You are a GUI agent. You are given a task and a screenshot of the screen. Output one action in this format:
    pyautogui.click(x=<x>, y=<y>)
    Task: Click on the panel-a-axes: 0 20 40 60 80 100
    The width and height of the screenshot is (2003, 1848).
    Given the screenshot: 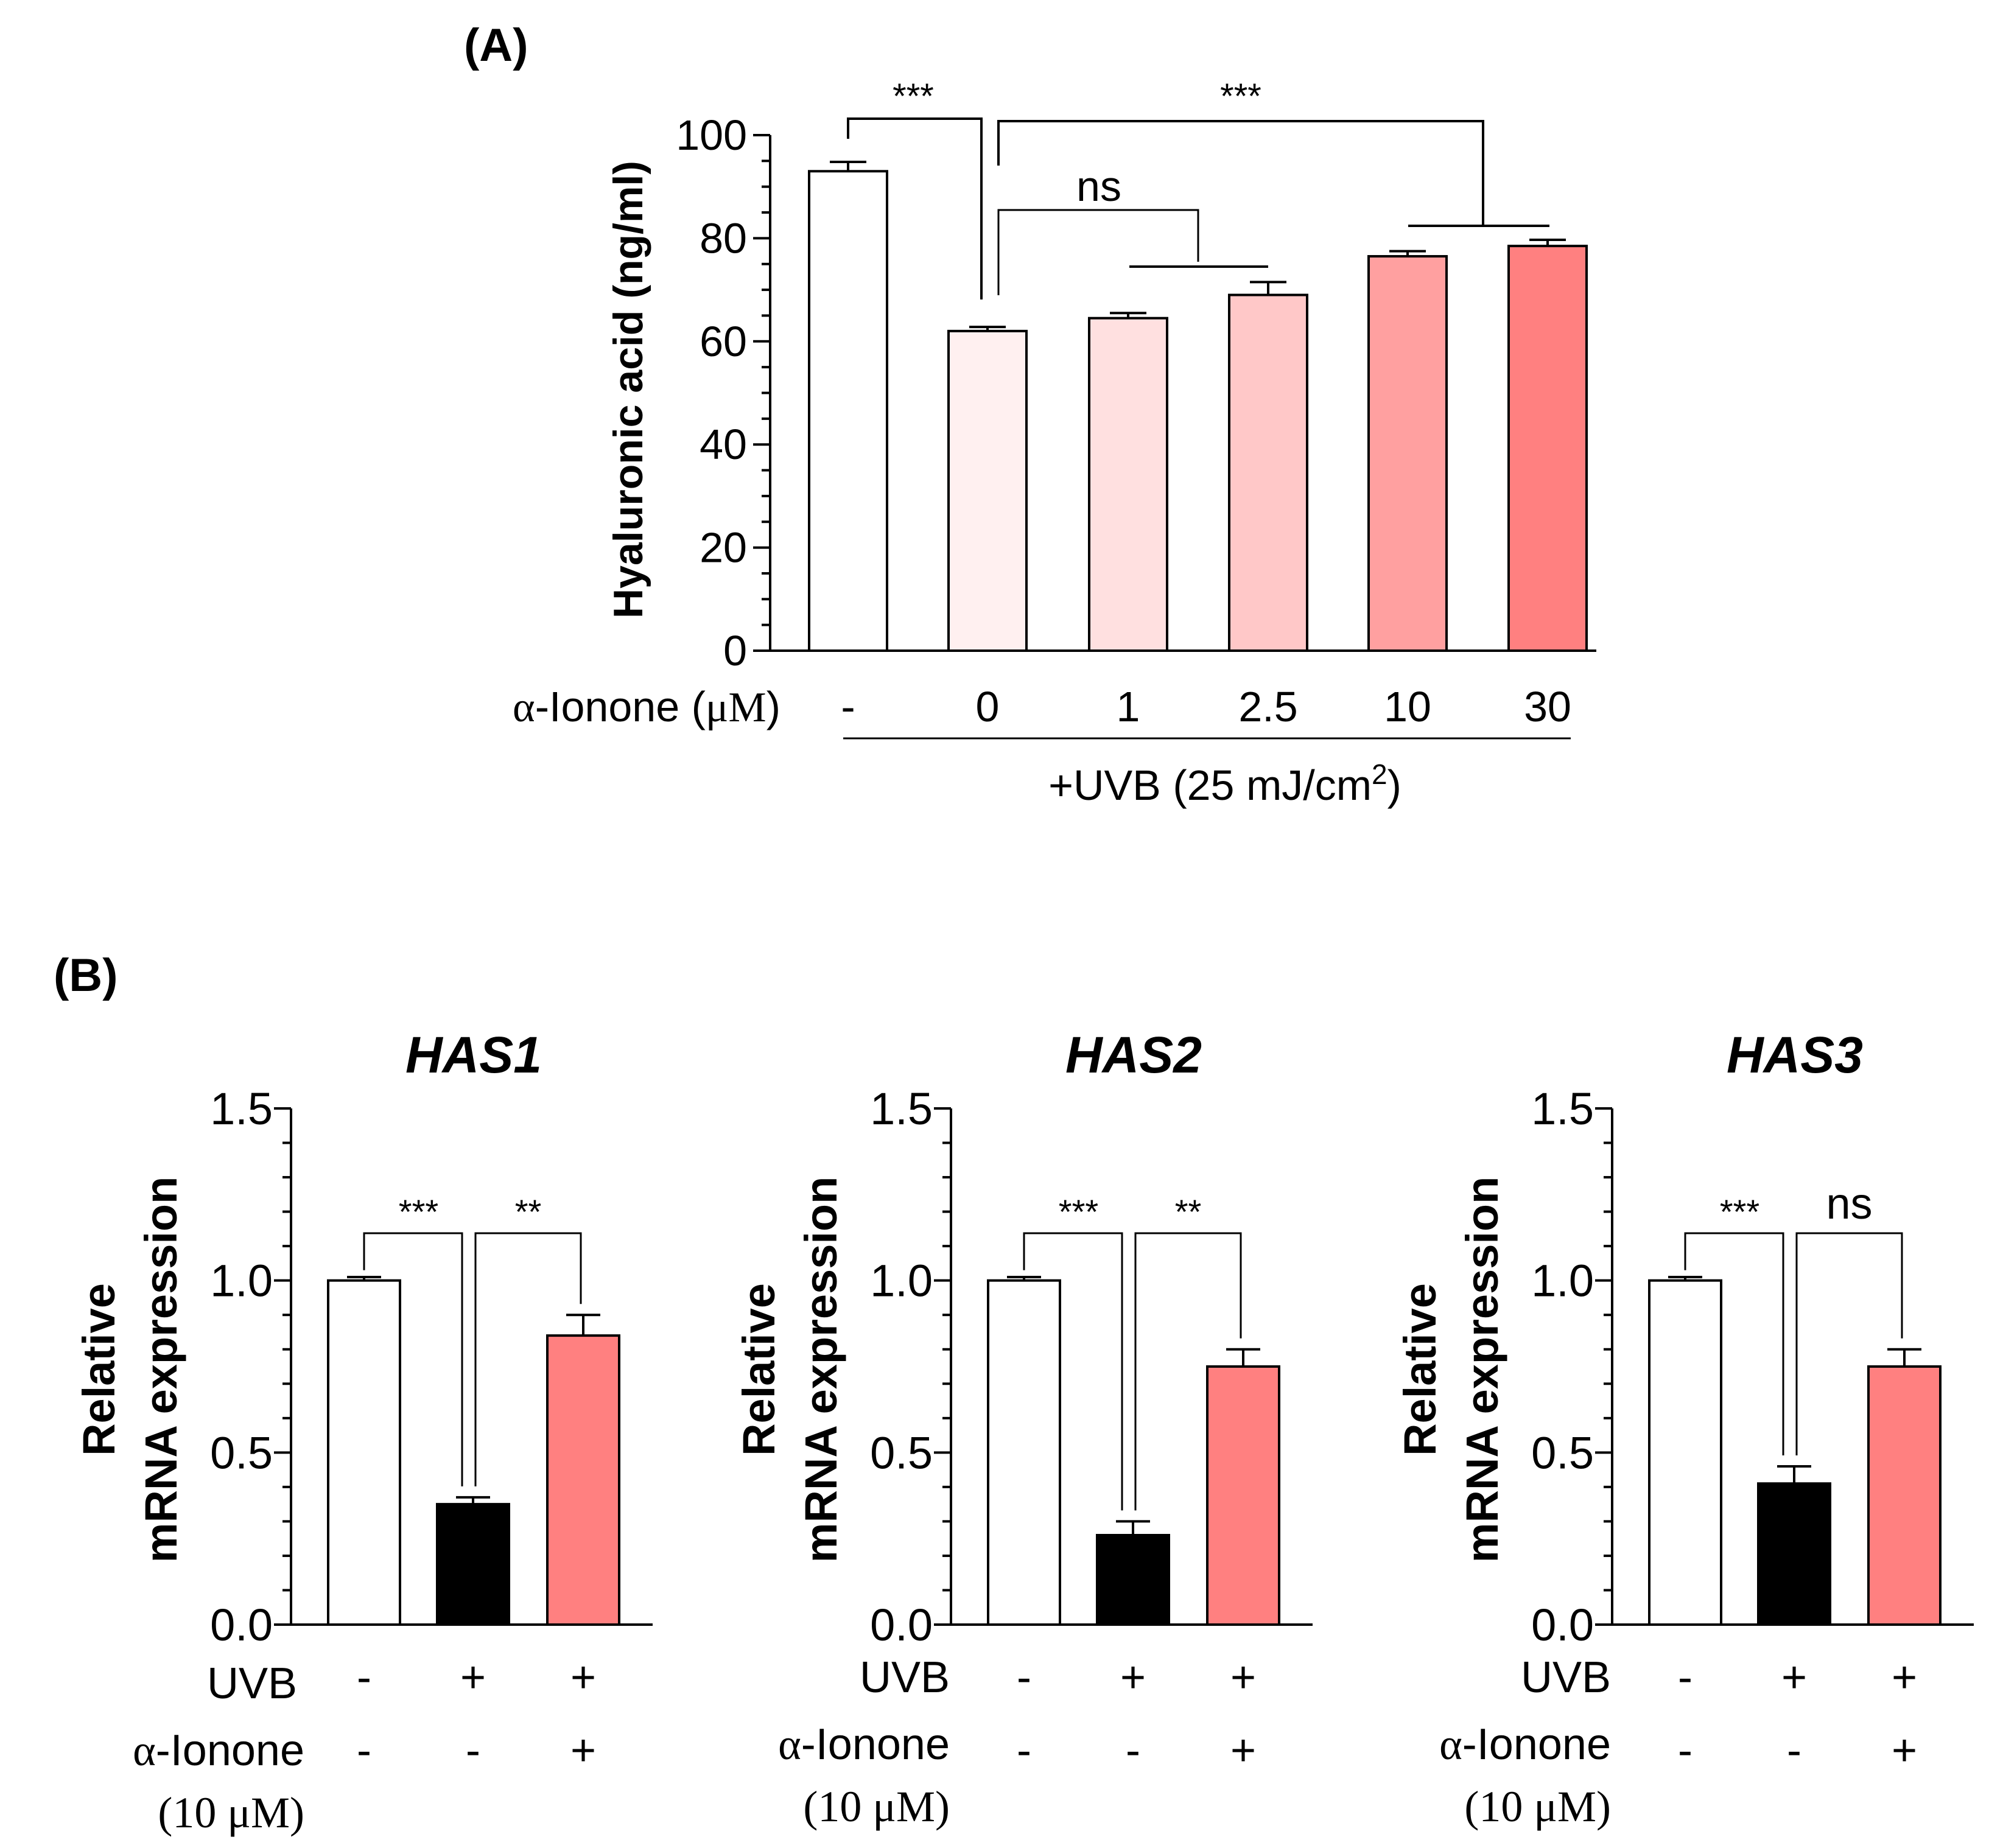 What is the action you would take?
    pyautogui.click(x=1136, y=392)
    